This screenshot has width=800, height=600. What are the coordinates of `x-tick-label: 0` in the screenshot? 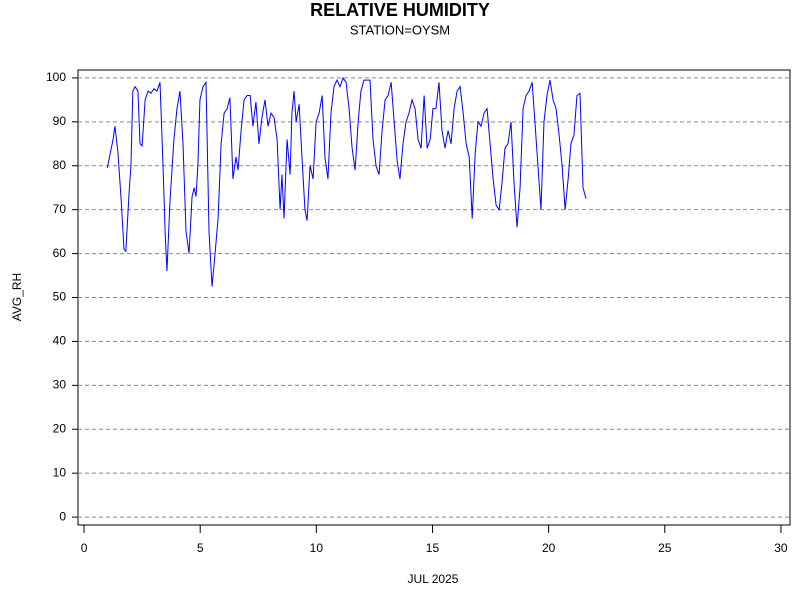 It's located at (84, 548).